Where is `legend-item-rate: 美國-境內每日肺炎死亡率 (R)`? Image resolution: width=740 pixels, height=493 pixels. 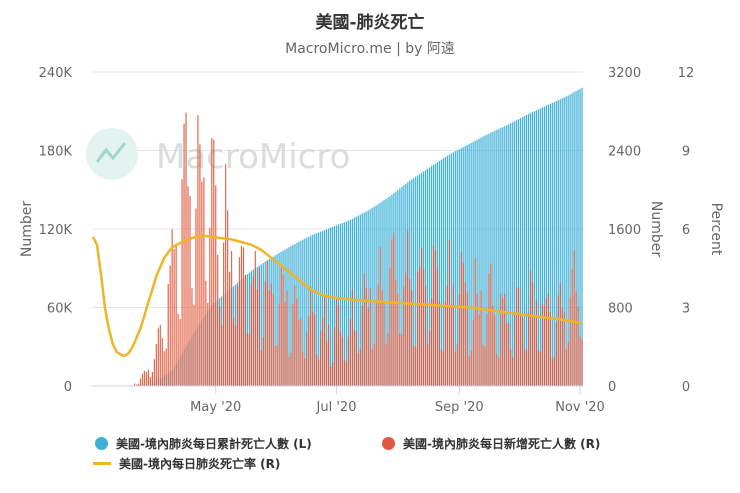 legend-item-rate: 美國-境內每日肺炎死亡率 (R) is located at coordinates (186, 463).